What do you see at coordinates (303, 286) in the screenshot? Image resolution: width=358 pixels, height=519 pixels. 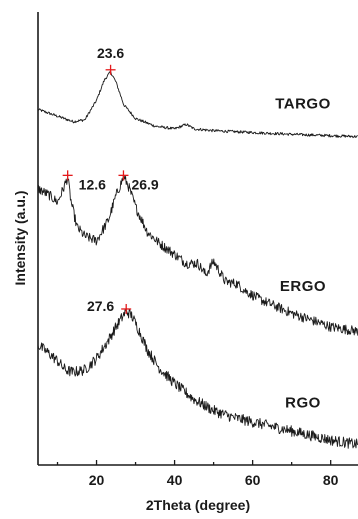 I see `ergo-series-label: ERGO` at bounding box center [303, 286].